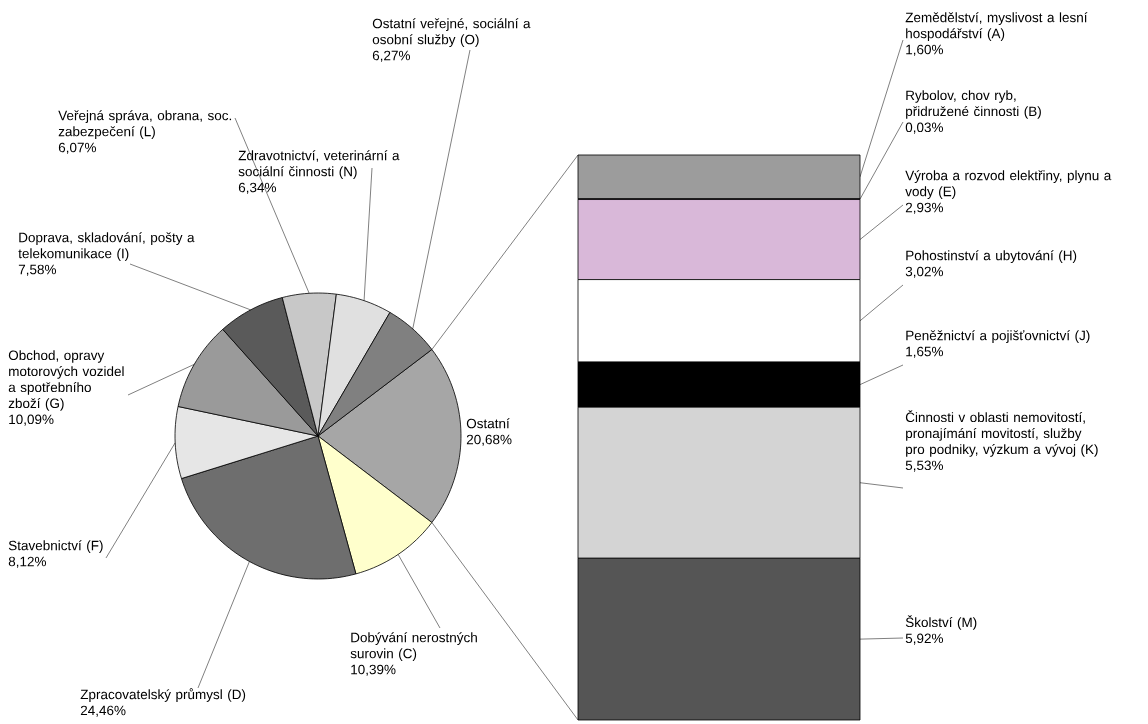  I want to click on data-label: 8,12%, so click(27, 562).